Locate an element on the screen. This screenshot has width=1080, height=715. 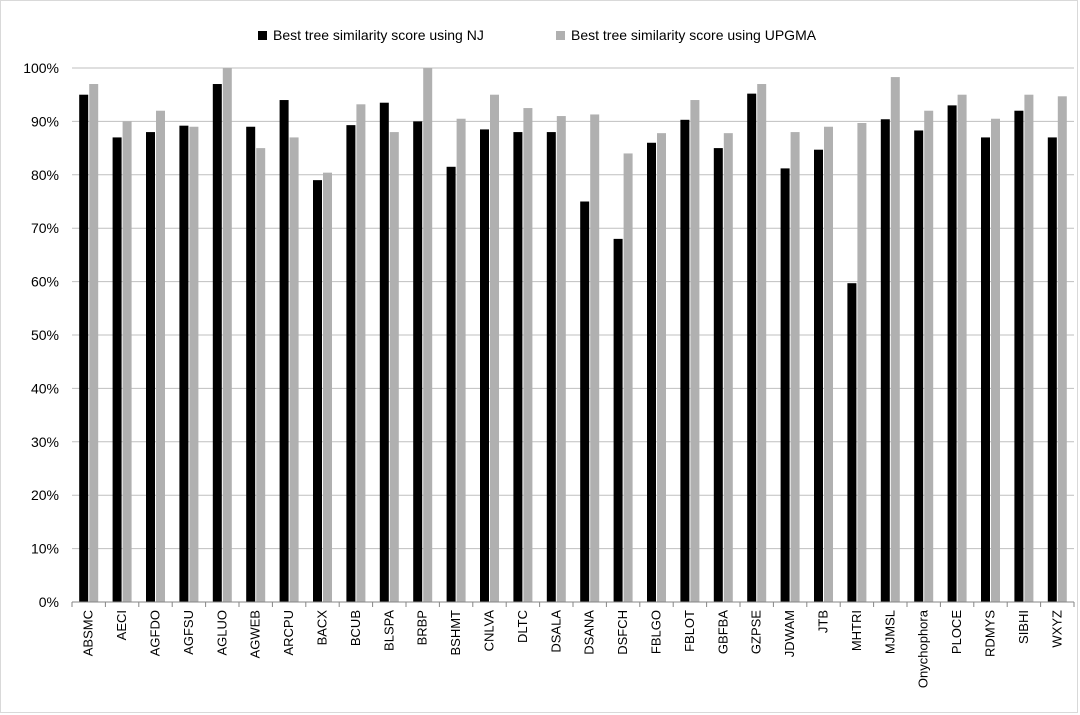
y-tick-label: 90% is located at coordinates (45, 121).